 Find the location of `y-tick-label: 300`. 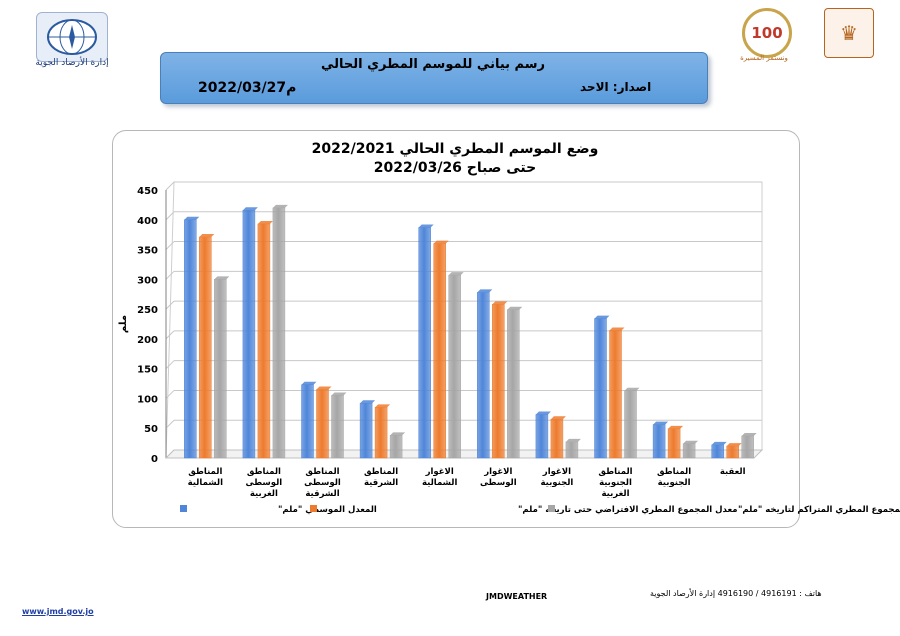

y-tick-label: 300 is located at coordinates (147, 280).